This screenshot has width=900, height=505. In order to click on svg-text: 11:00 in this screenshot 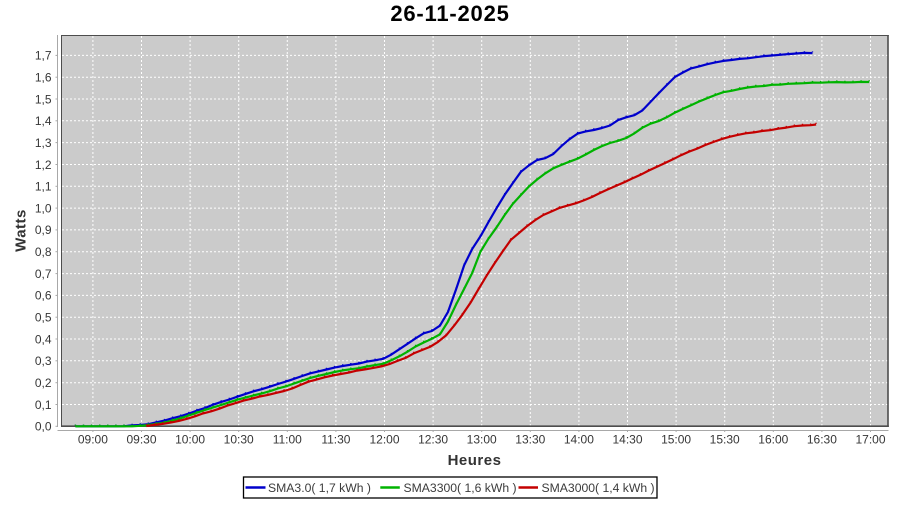, I will do `click(287, 440)`.